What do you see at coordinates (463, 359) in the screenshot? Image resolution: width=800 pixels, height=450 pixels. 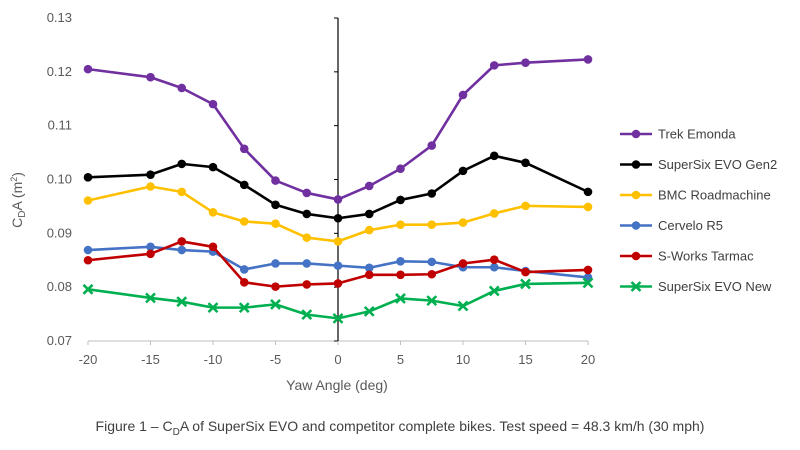 I see `x-tick-label: 10` at bounding box center [463, 359].